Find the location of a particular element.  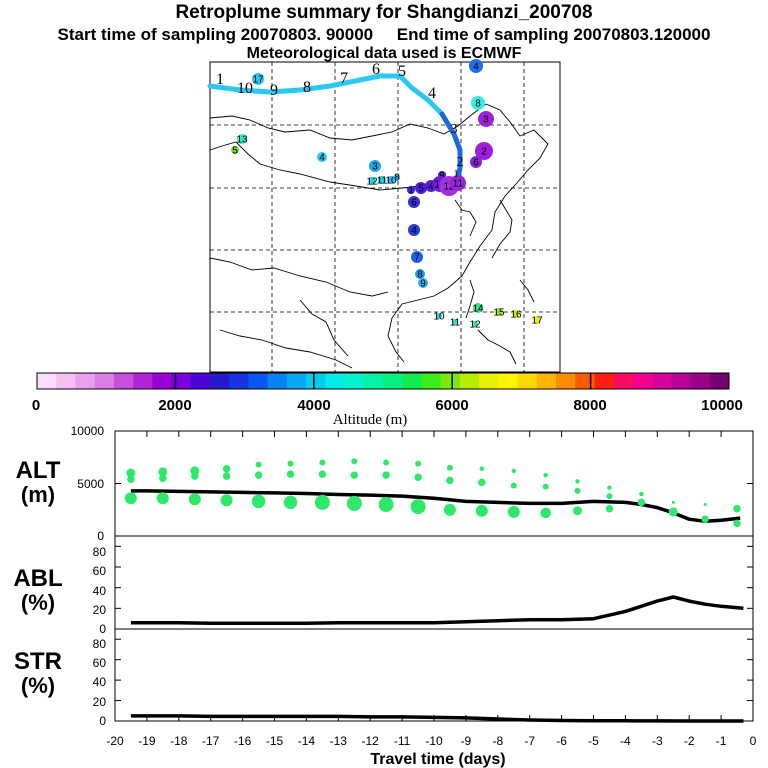

abl-series-line is located at coordinates (437, 610).